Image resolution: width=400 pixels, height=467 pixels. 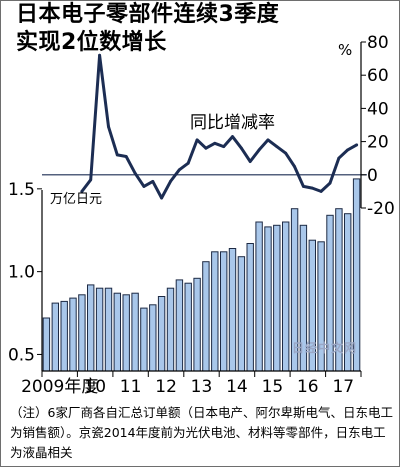 What do you see at coordinates (378, 43) in the screenshot?
I see `right-axis-tick-label-1: 80` at bounding box center [378, 43].